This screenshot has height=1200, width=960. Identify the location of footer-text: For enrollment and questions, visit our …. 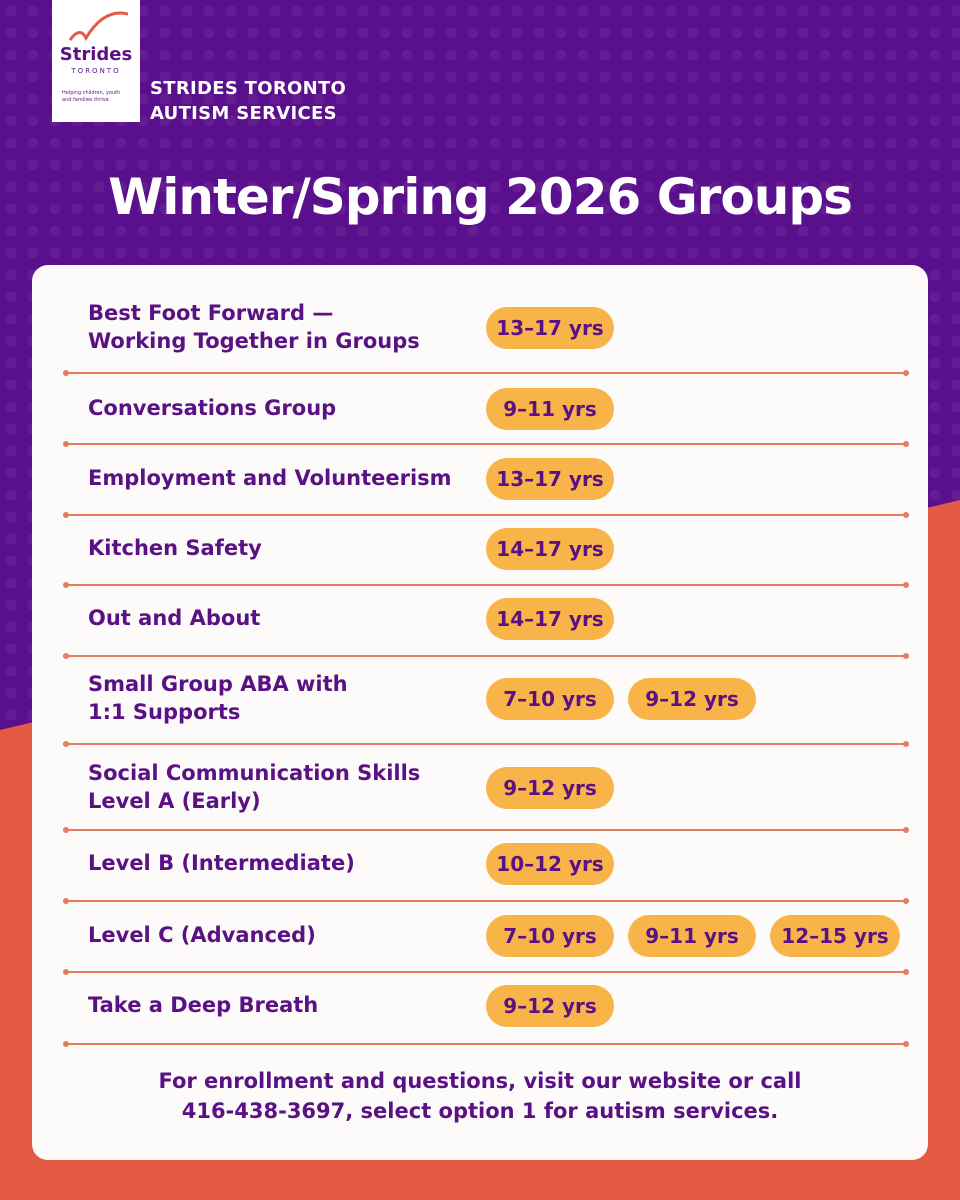
(480, 1081).